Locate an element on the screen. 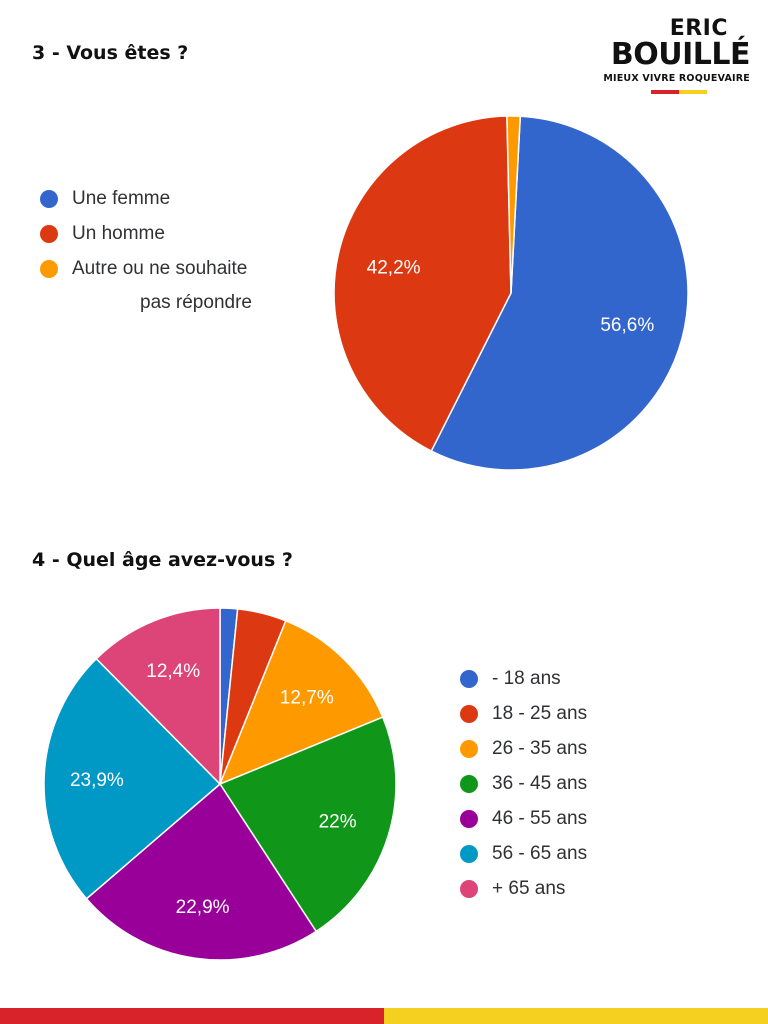  q4-data-label-36-45-ans: 22% is located at coordinates (338, 822).